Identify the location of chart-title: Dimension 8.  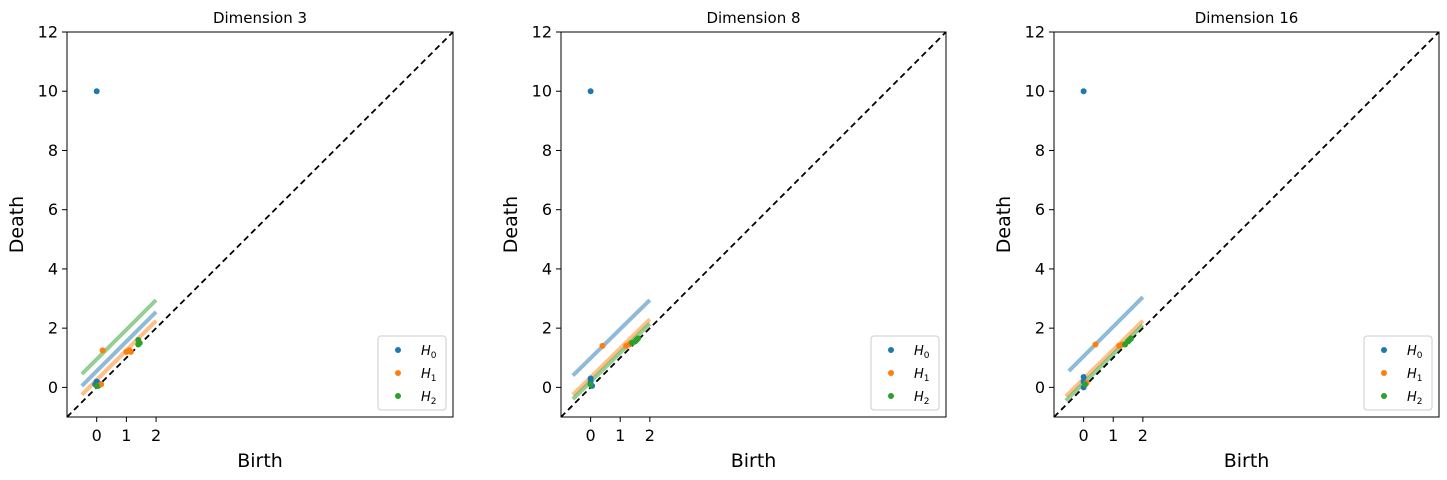
(753, 18).